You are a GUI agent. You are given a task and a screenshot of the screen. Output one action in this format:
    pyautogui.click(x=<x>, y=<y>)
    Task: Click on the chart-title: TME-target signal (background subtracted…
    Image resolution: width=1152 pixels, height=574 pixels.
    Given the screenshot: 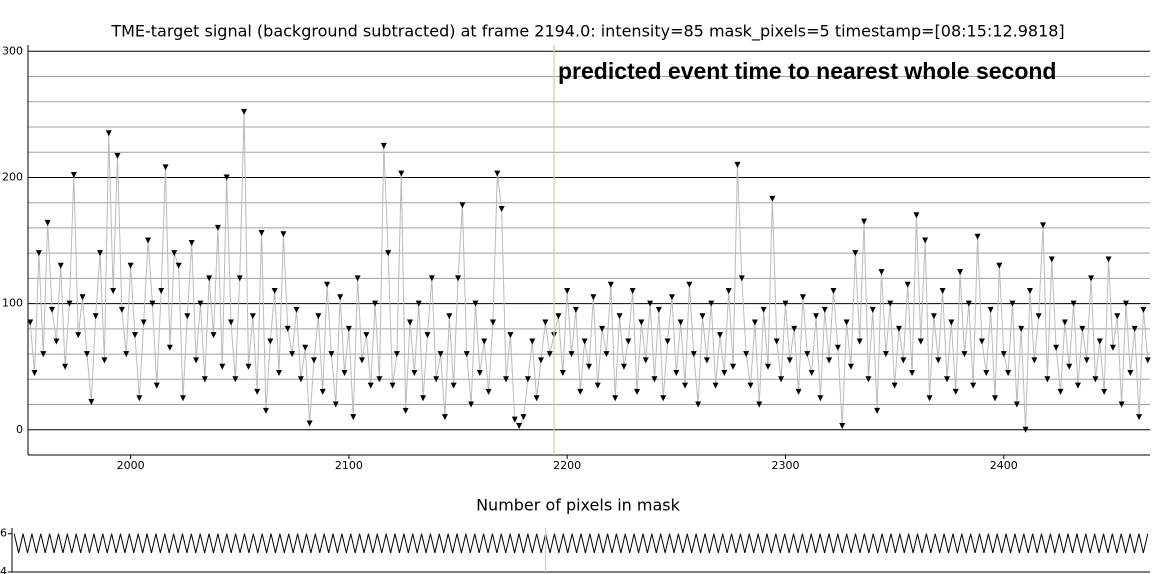 What is the action you would take?
    pyautogui.click(x=587, y=32)
    